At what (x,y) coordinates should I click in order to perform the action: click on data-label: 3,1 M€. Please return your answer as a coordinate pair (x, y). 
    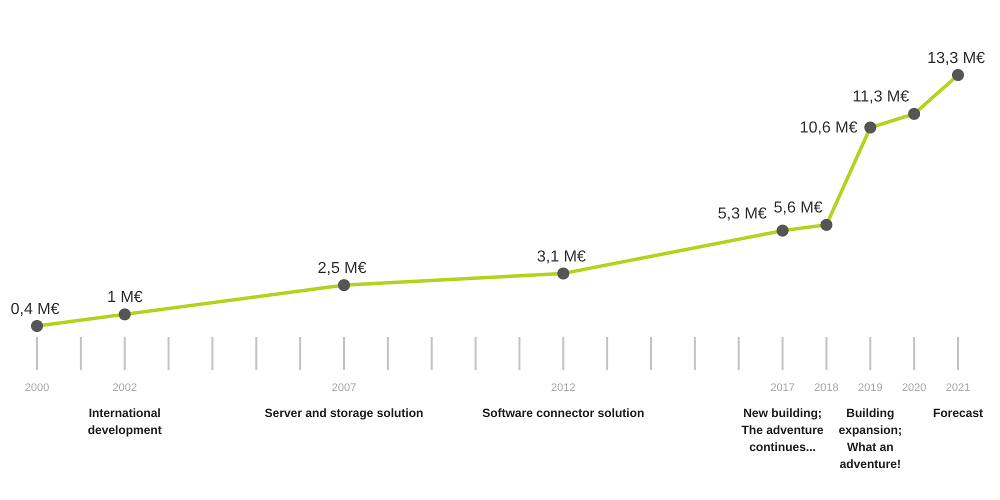
    Looking at the image, I should click on (561, 257).